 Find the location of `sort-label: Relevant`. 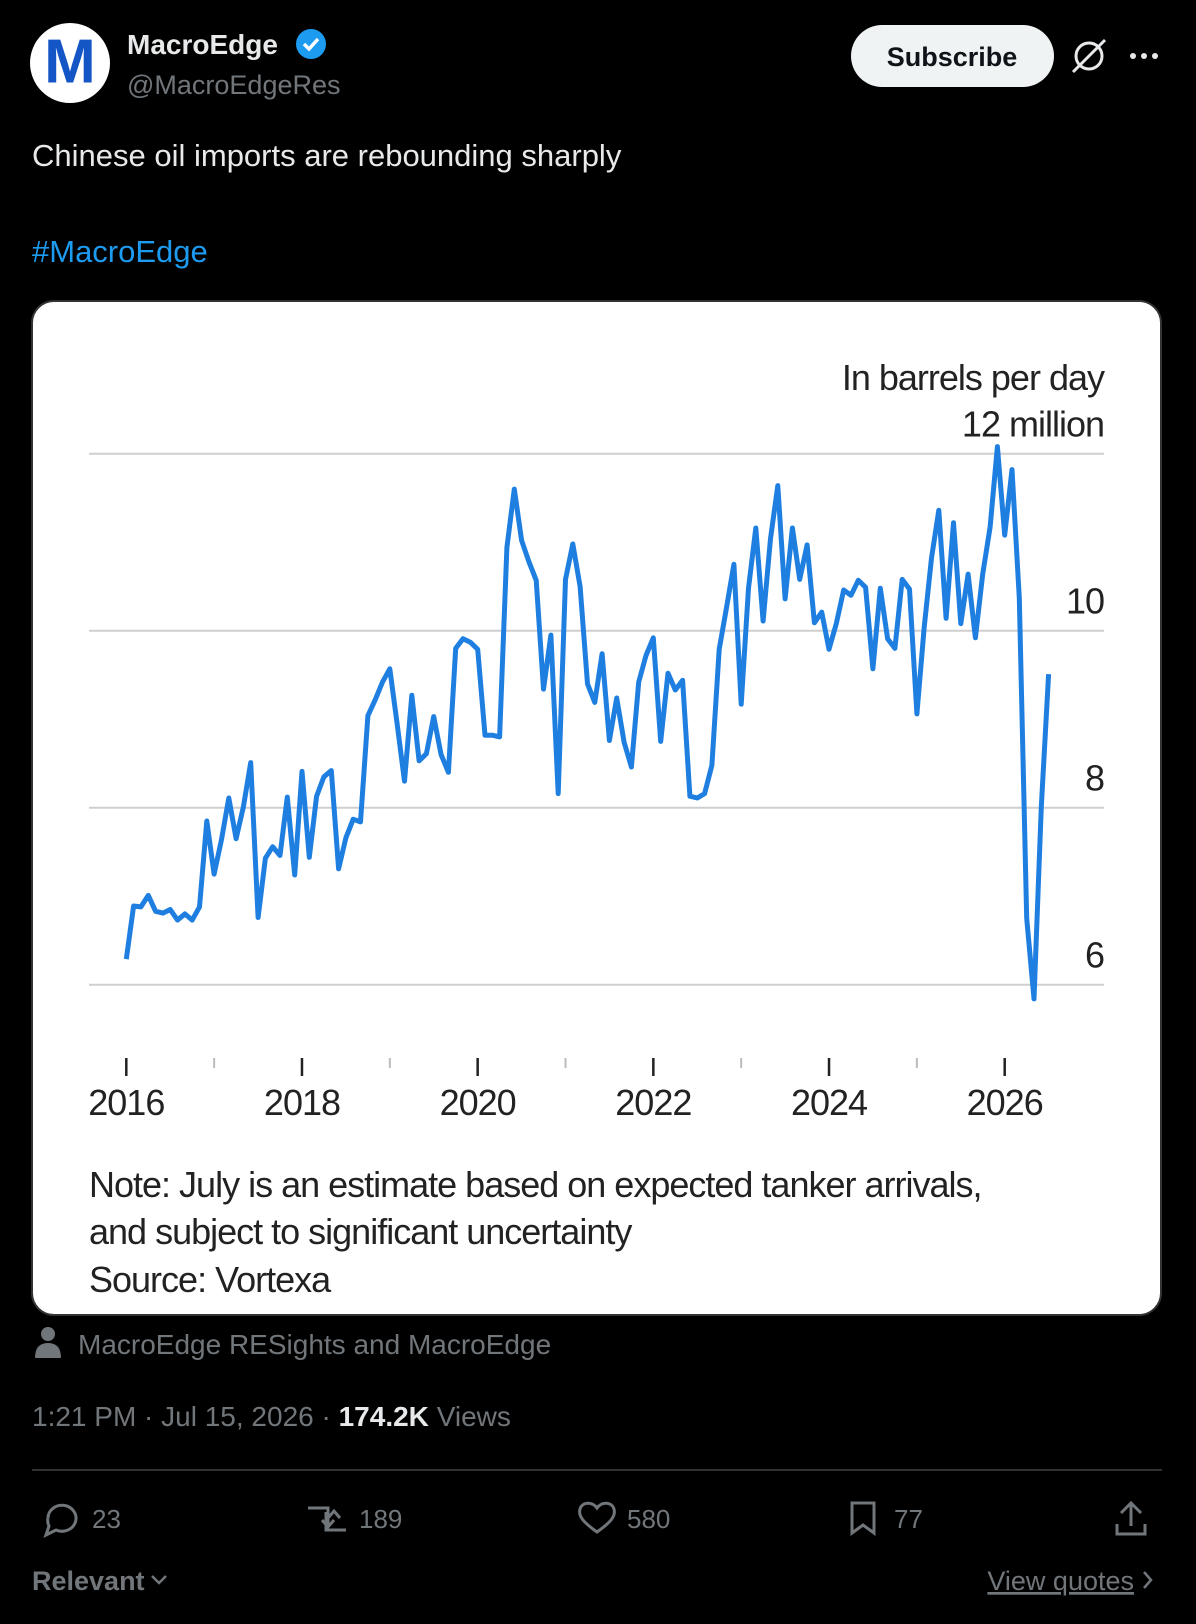

sort-label: Relevant is located at coordinates (88, 1581).